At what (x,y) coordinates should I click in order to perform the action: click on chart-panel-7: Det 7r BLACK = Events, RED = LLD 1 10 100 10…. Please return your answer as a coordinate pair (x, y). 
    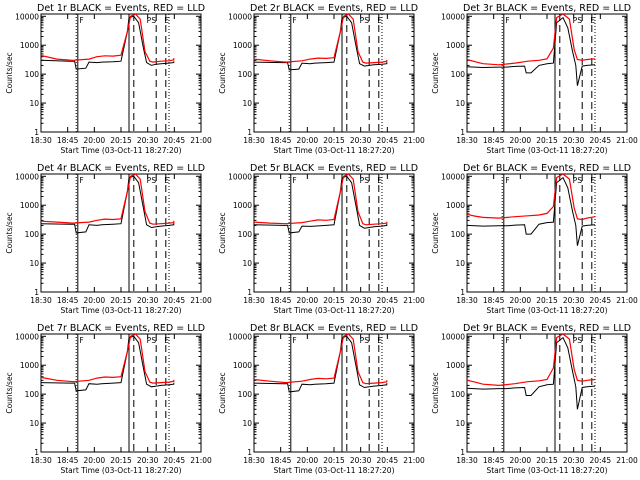
    Looking at the image, I should click on (108, 399).